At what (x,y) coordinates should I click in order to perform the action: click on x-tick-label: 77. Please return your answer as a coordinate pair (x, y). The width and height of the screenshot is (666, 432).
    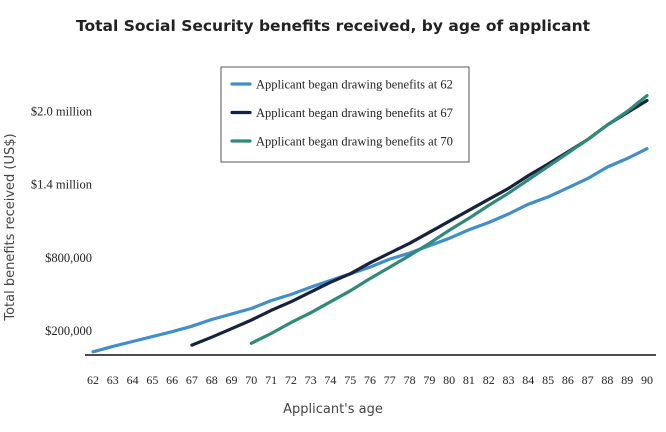
    Looking at the image, I should click on (390, 380).